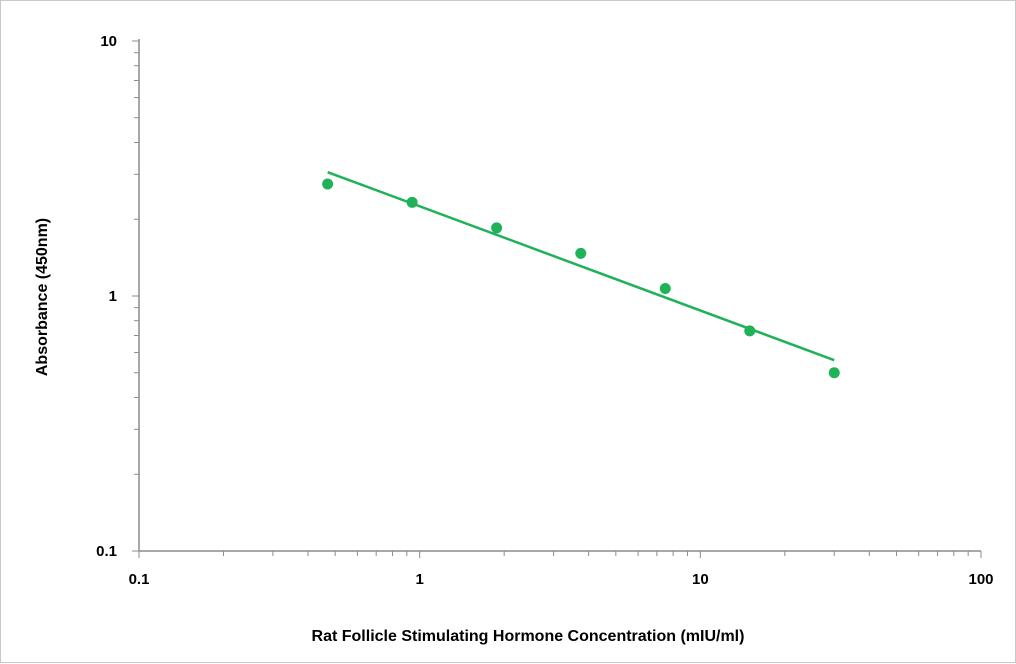 The height and width of the screenshot is (664, 1016). I want to click on trendline-group, so click(581, 266).